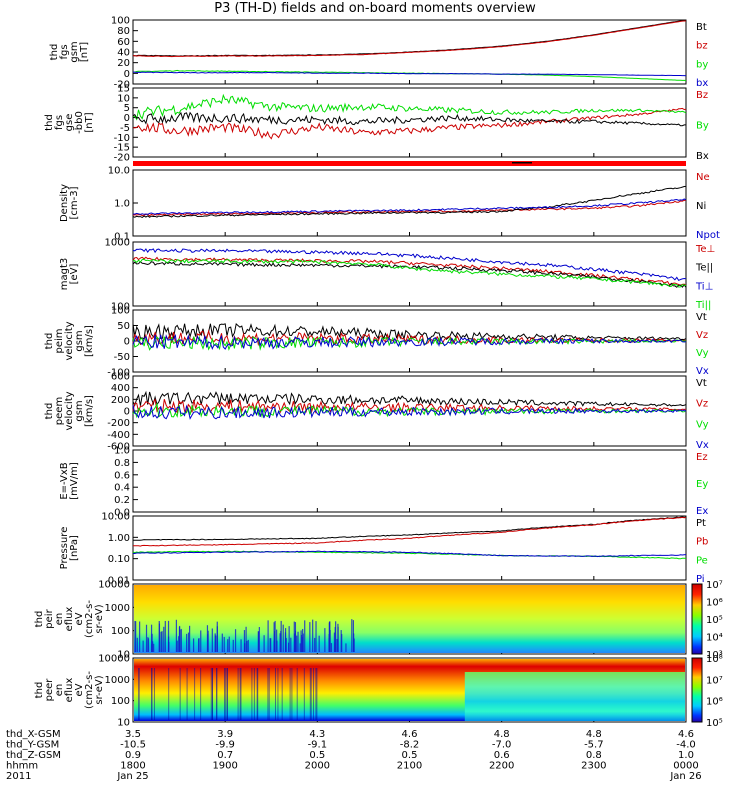 This screenshot has width=750, height=800. What do you see at coordinates (120, 377) in the screenshot?
I see `y-tick-label: 600` at bounding box center [120, 377].